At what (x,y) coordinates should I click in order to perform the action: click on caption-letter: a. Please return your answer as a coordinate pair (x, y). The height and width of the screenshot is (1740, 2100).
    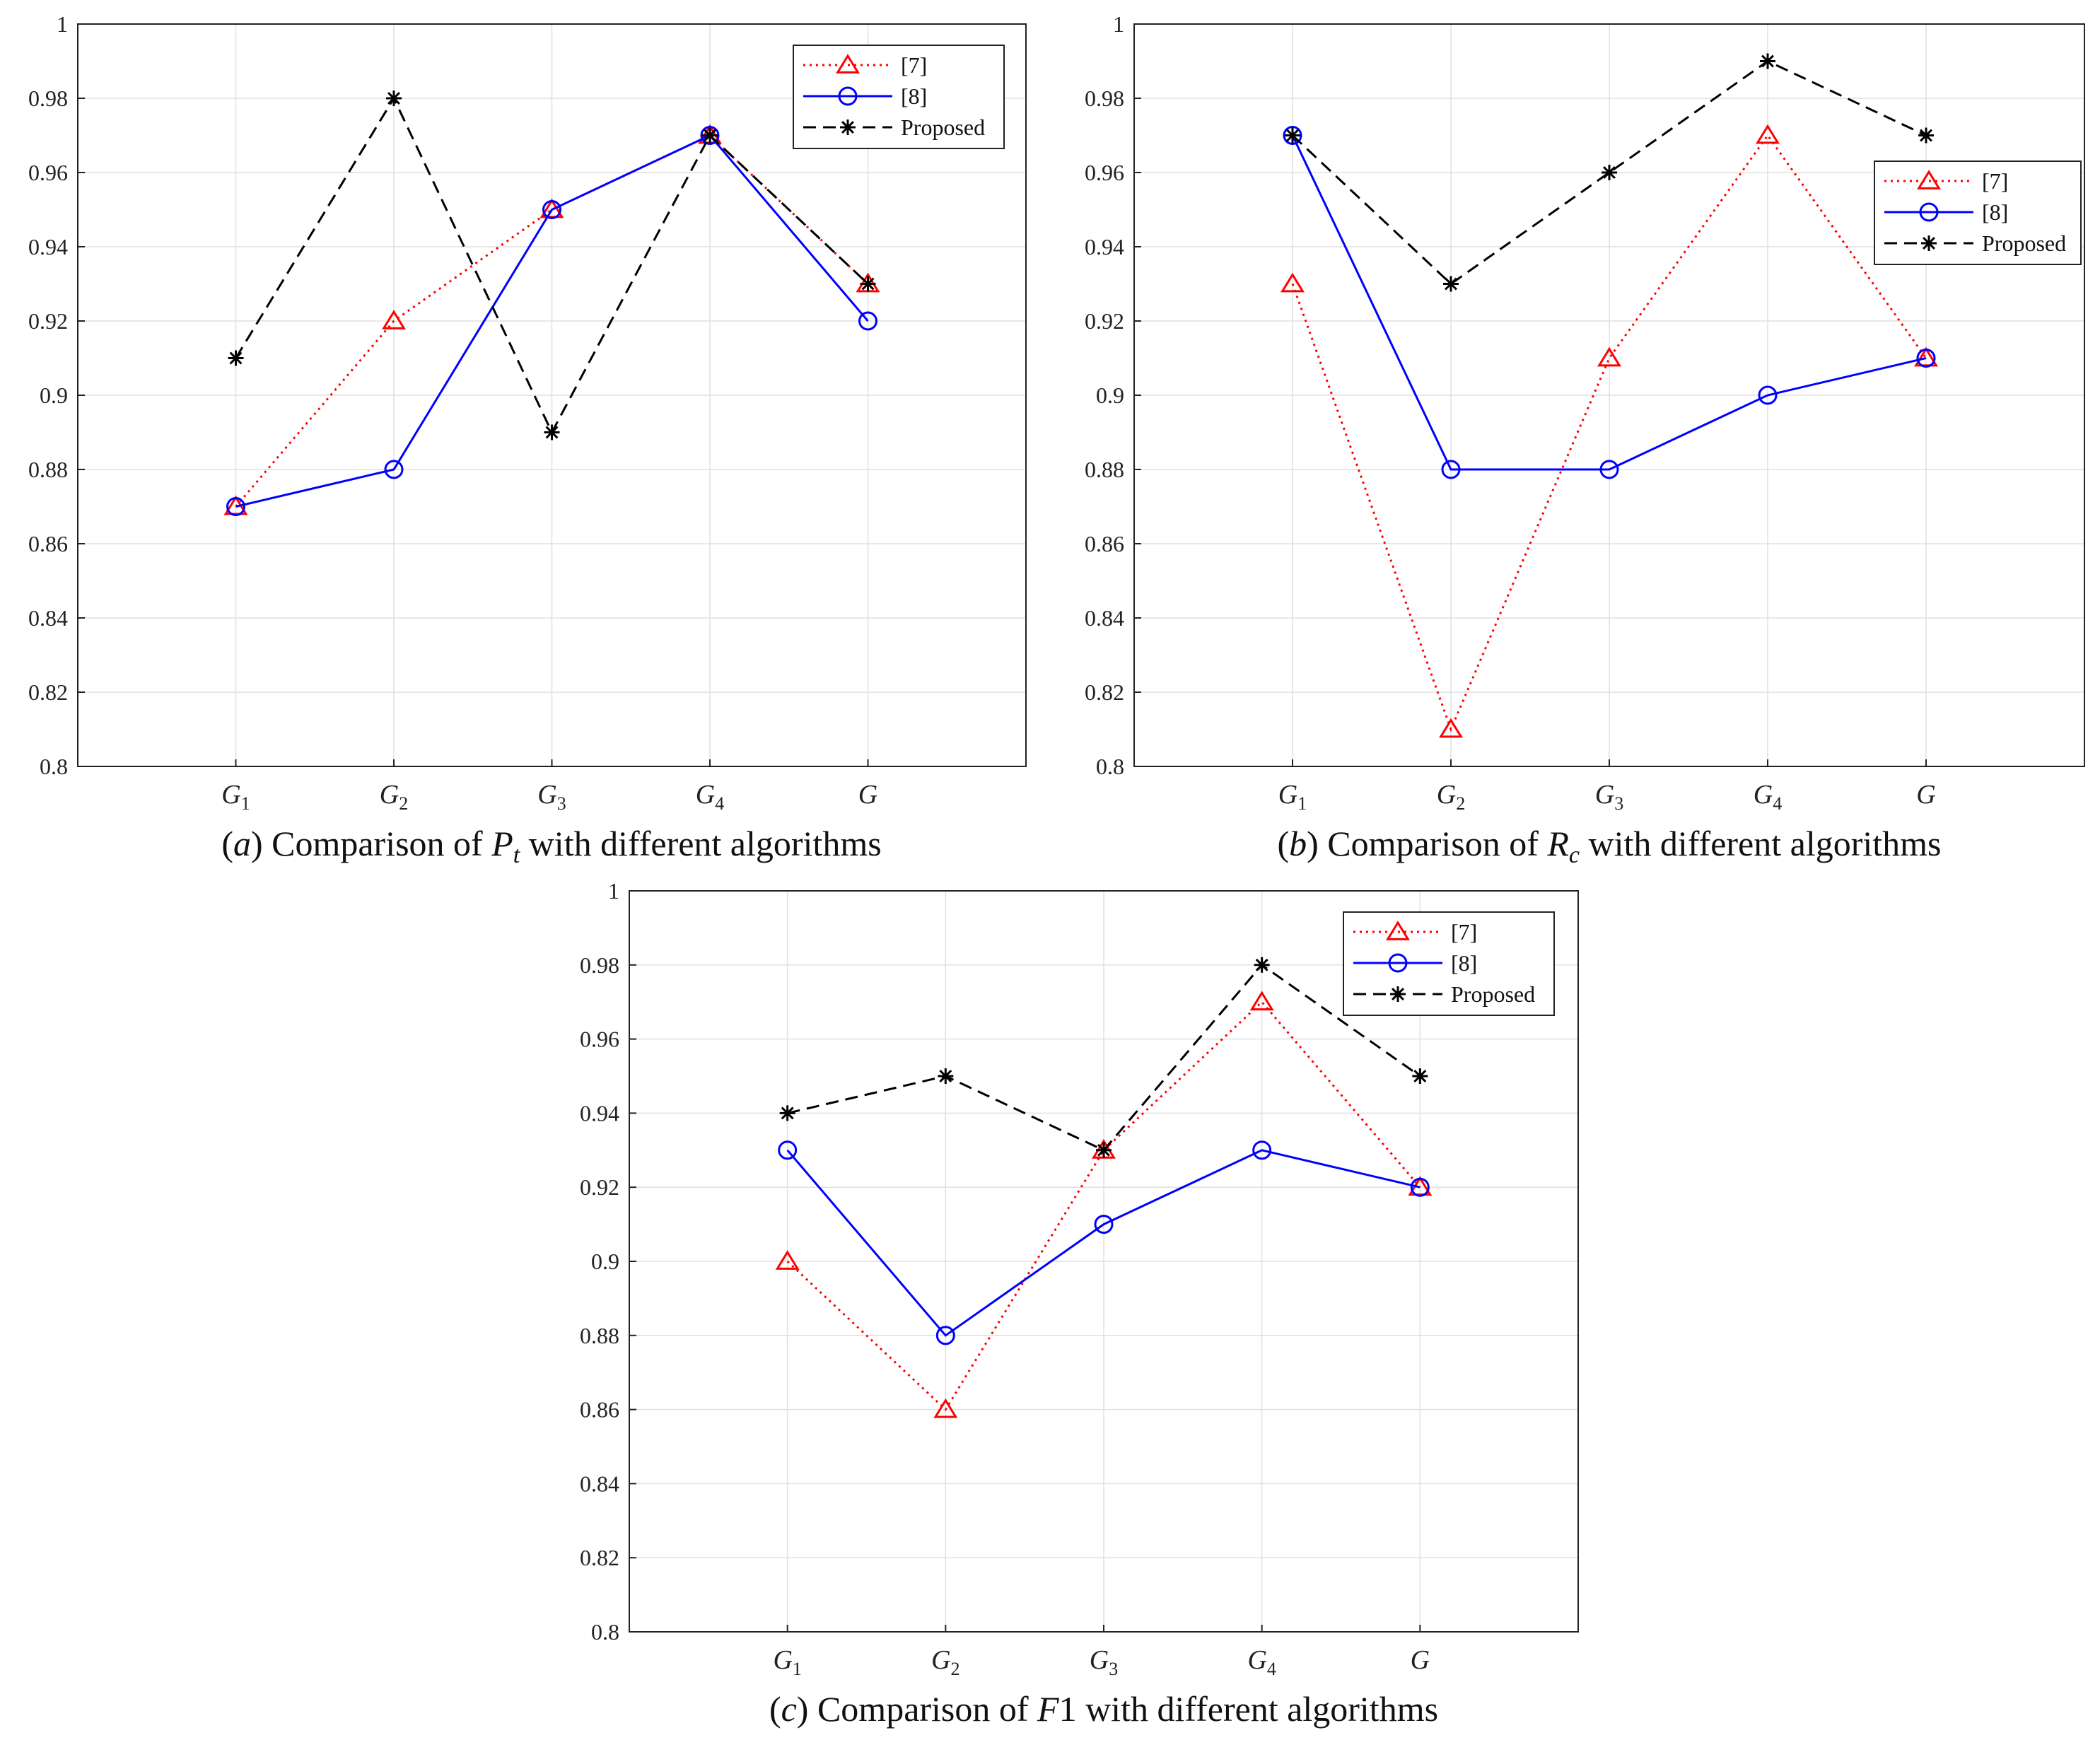
    Looking at the image, I should click on (242, 843).